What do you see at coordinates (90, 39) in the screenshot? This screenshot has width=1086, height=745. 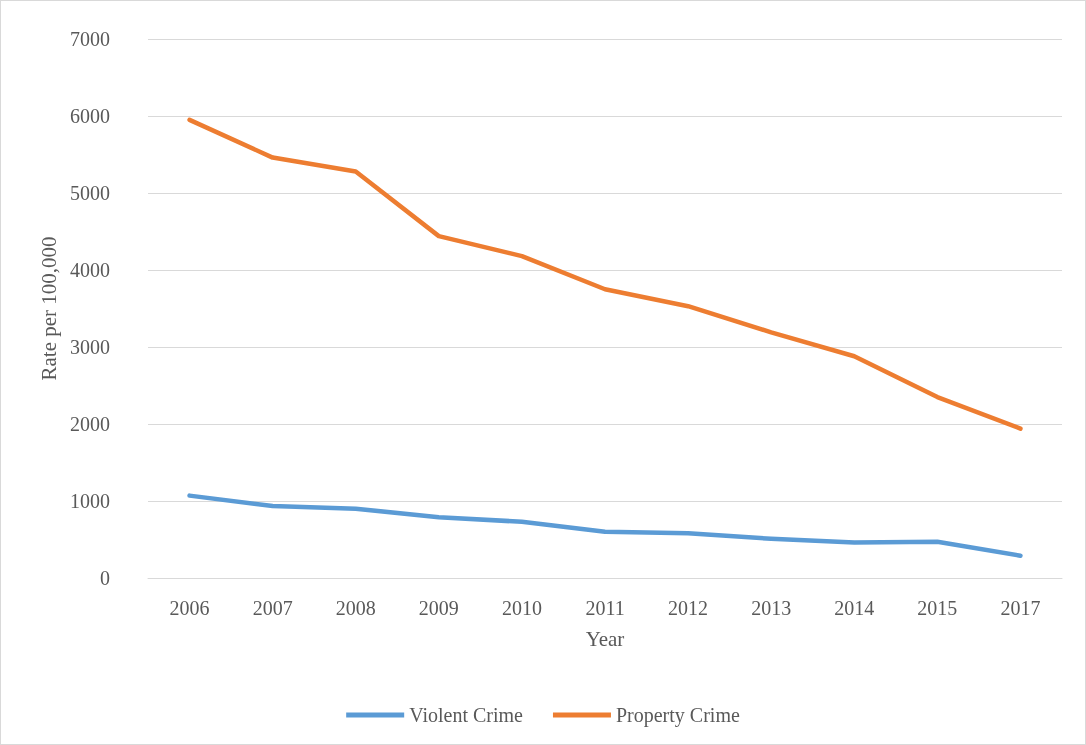 I see `y-tick-label: 7000` at bounding box center [90, 39].